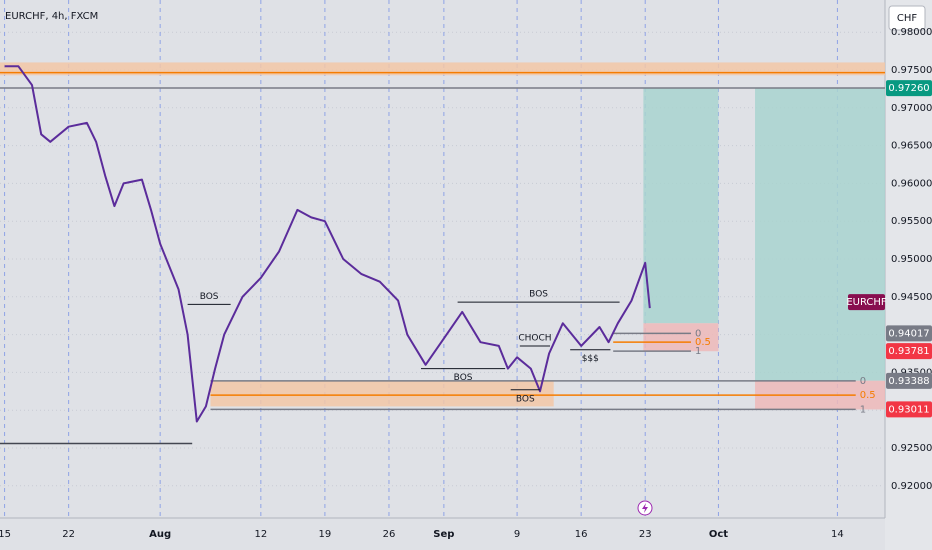  What do you see at coordinates (534, 338) in the screenshot?
I see `structure-label: CHOCH` at bounding box center [534, 338].